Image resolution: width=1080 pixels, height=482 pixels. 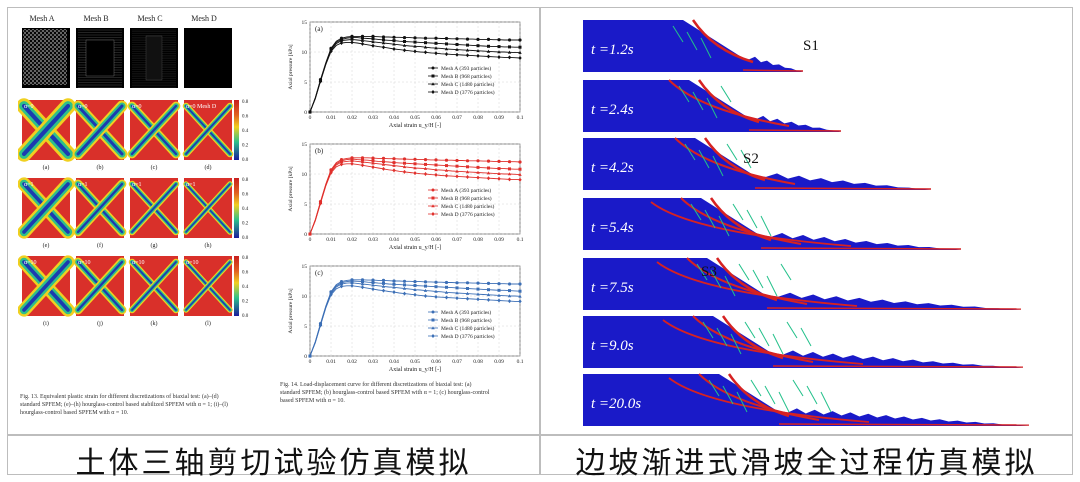 What do you see at coordinates (319, 151) in the screenshot?
I see `subplot-label: (b)` at bounding box center [319, 151].